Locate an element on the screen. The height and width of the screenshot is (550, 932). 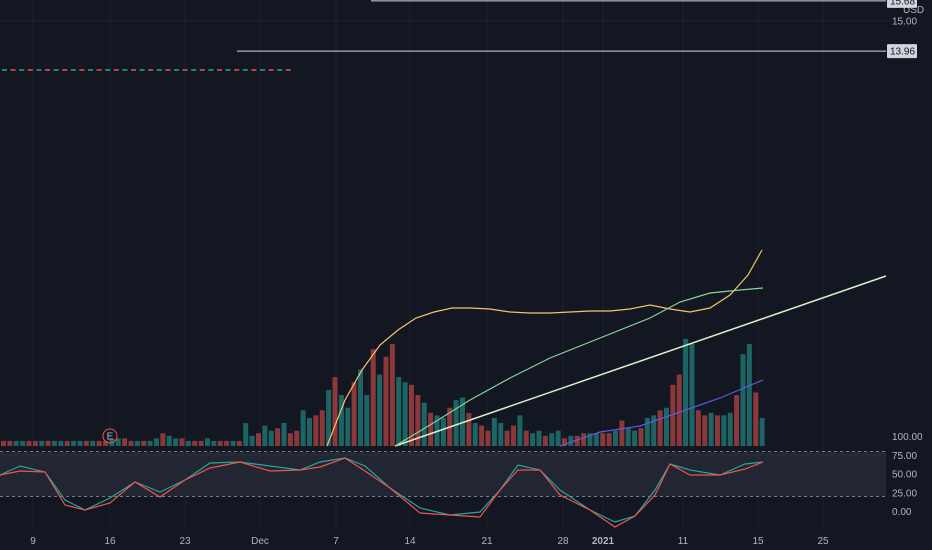
x-tick-label: 16 is located at coordinates (110, 541).